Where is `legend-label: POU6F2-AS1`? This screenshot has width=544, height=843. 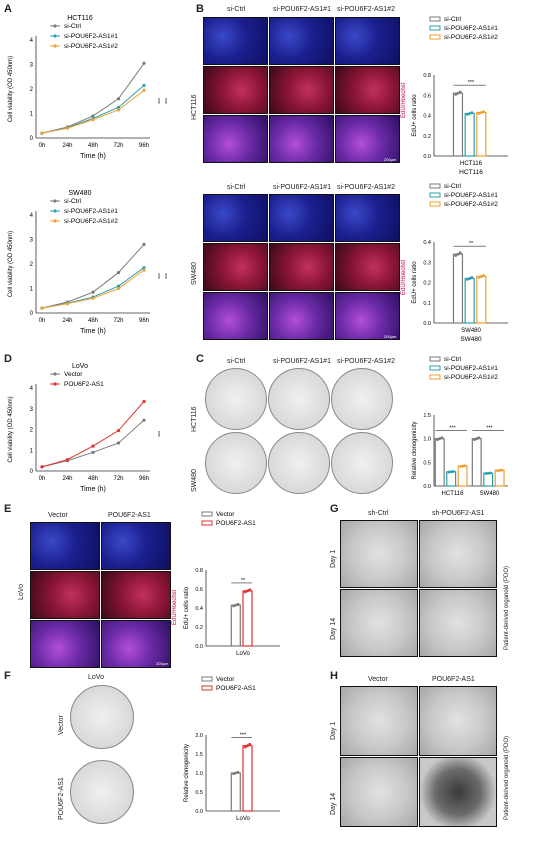
legend-label: POU6F2-AS1 is located at coordinates (84, 384).